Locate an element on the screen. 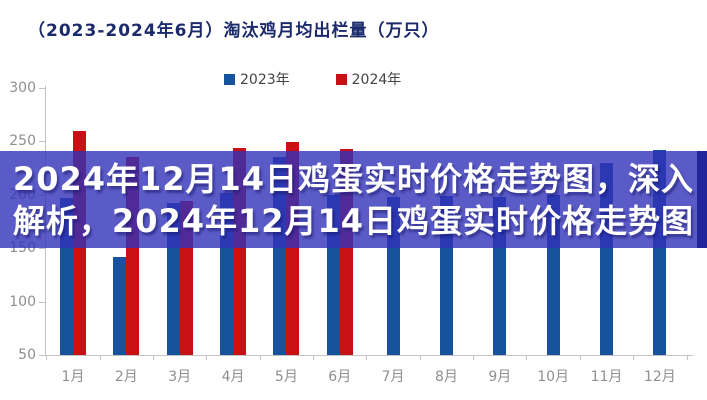  y-tick-label: 300 is located at coordinates (22, 88).